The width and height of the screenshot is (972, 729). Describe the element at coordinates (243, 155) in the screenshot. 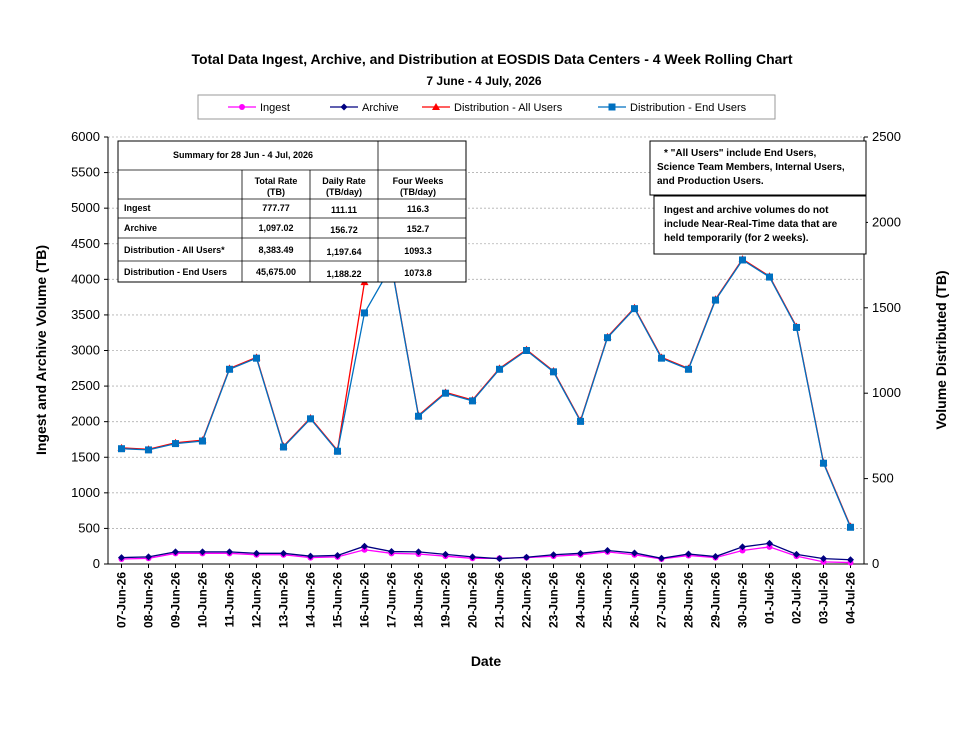

I see `summary-title: Summary for 28 Jun - 4 Jul, 2026` at that location.